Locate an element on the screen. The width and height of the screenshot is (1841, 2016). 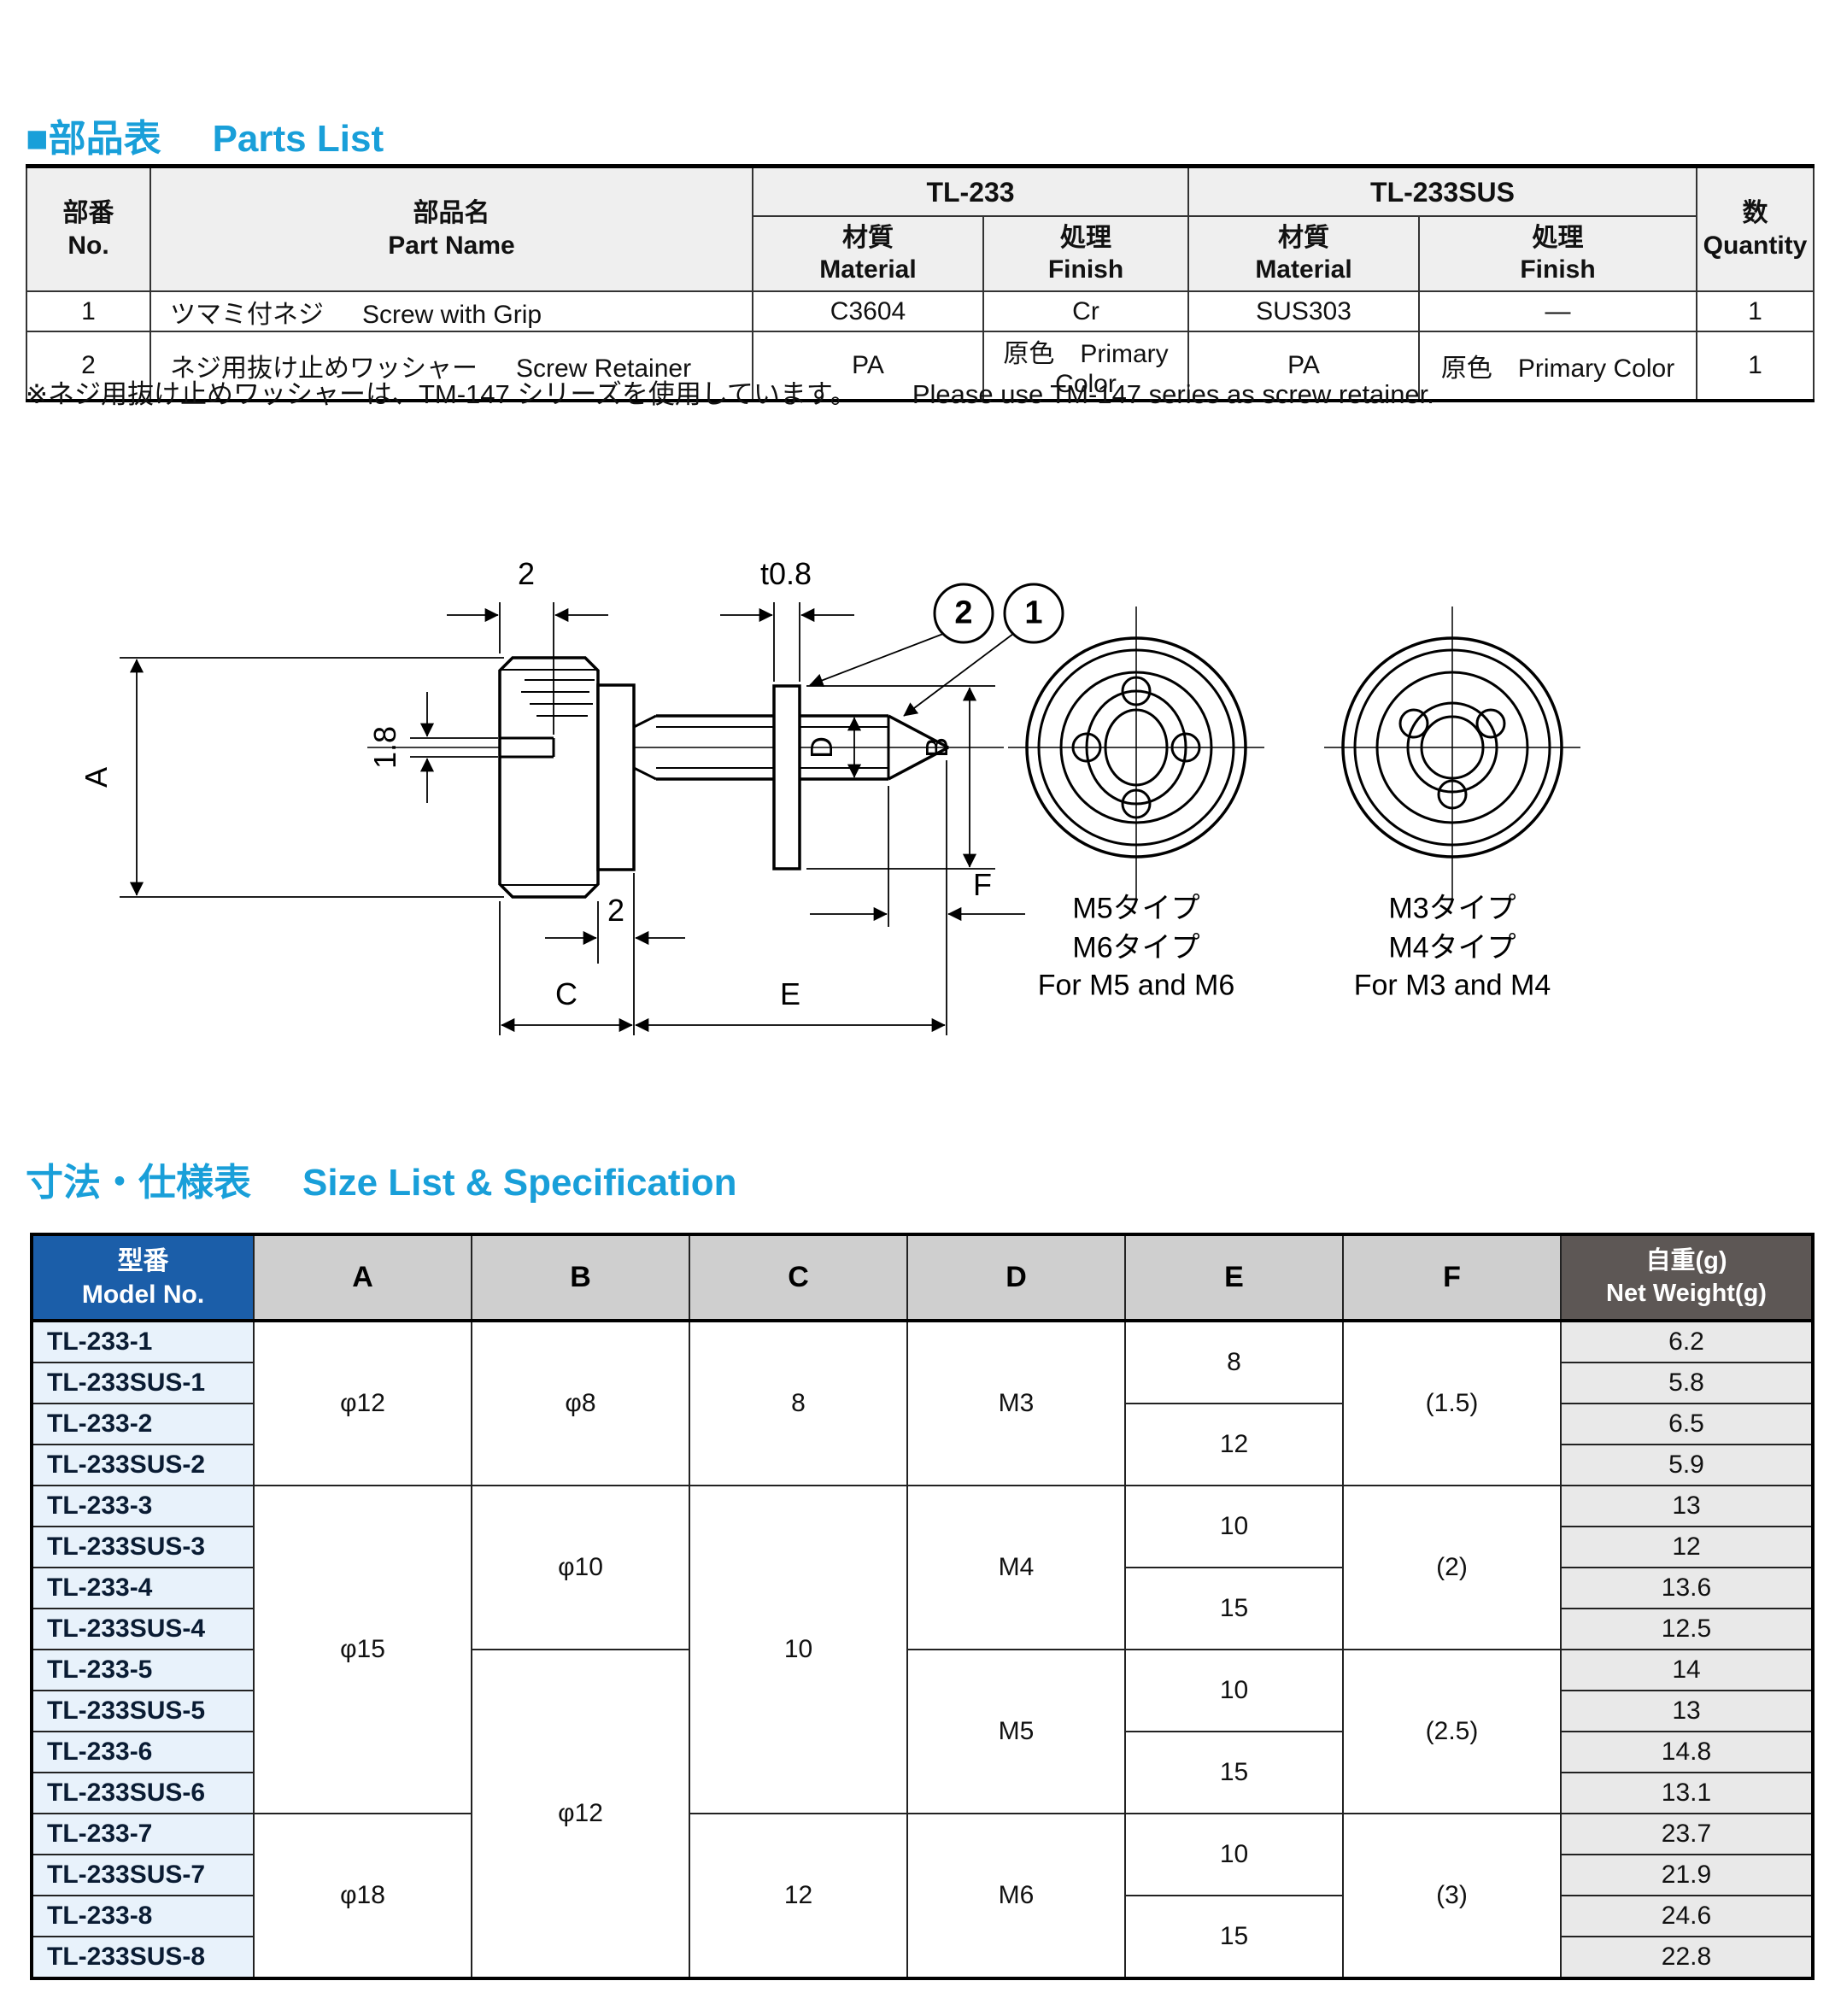
dim-label-c: C is located at coordinates (566, 993).